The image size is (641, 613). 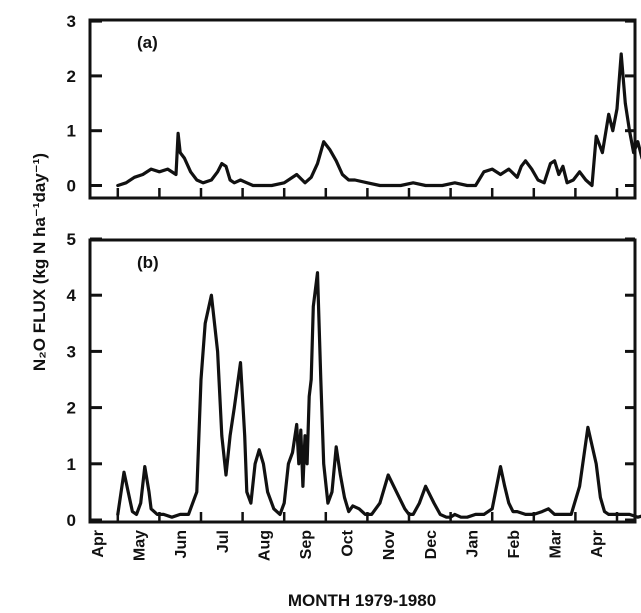 What do you see at coordinates (140, 545) in the screenshot?
I see `x-tick-label: May` at bounding box center [140, 545].